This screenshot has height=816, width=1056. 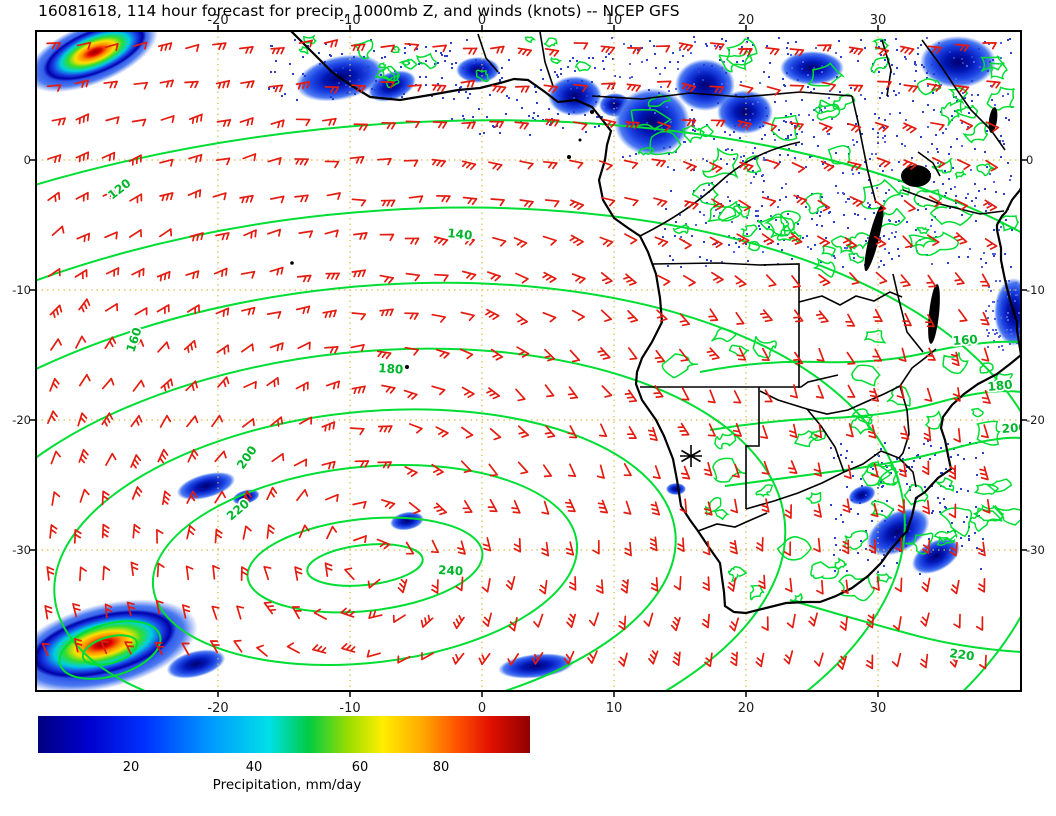 I want to click on lake-tanganyika, so click(x=874, y=238).